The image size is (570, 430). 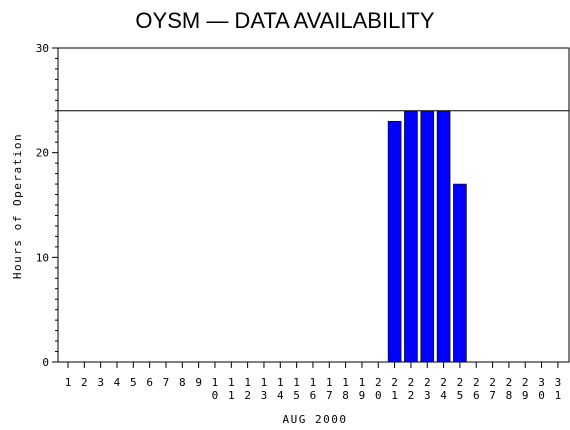 What do you see at coordinates (100, 382) in the screenshot?
I see `x-tick-label: 3` at bounding box center [100, 382].